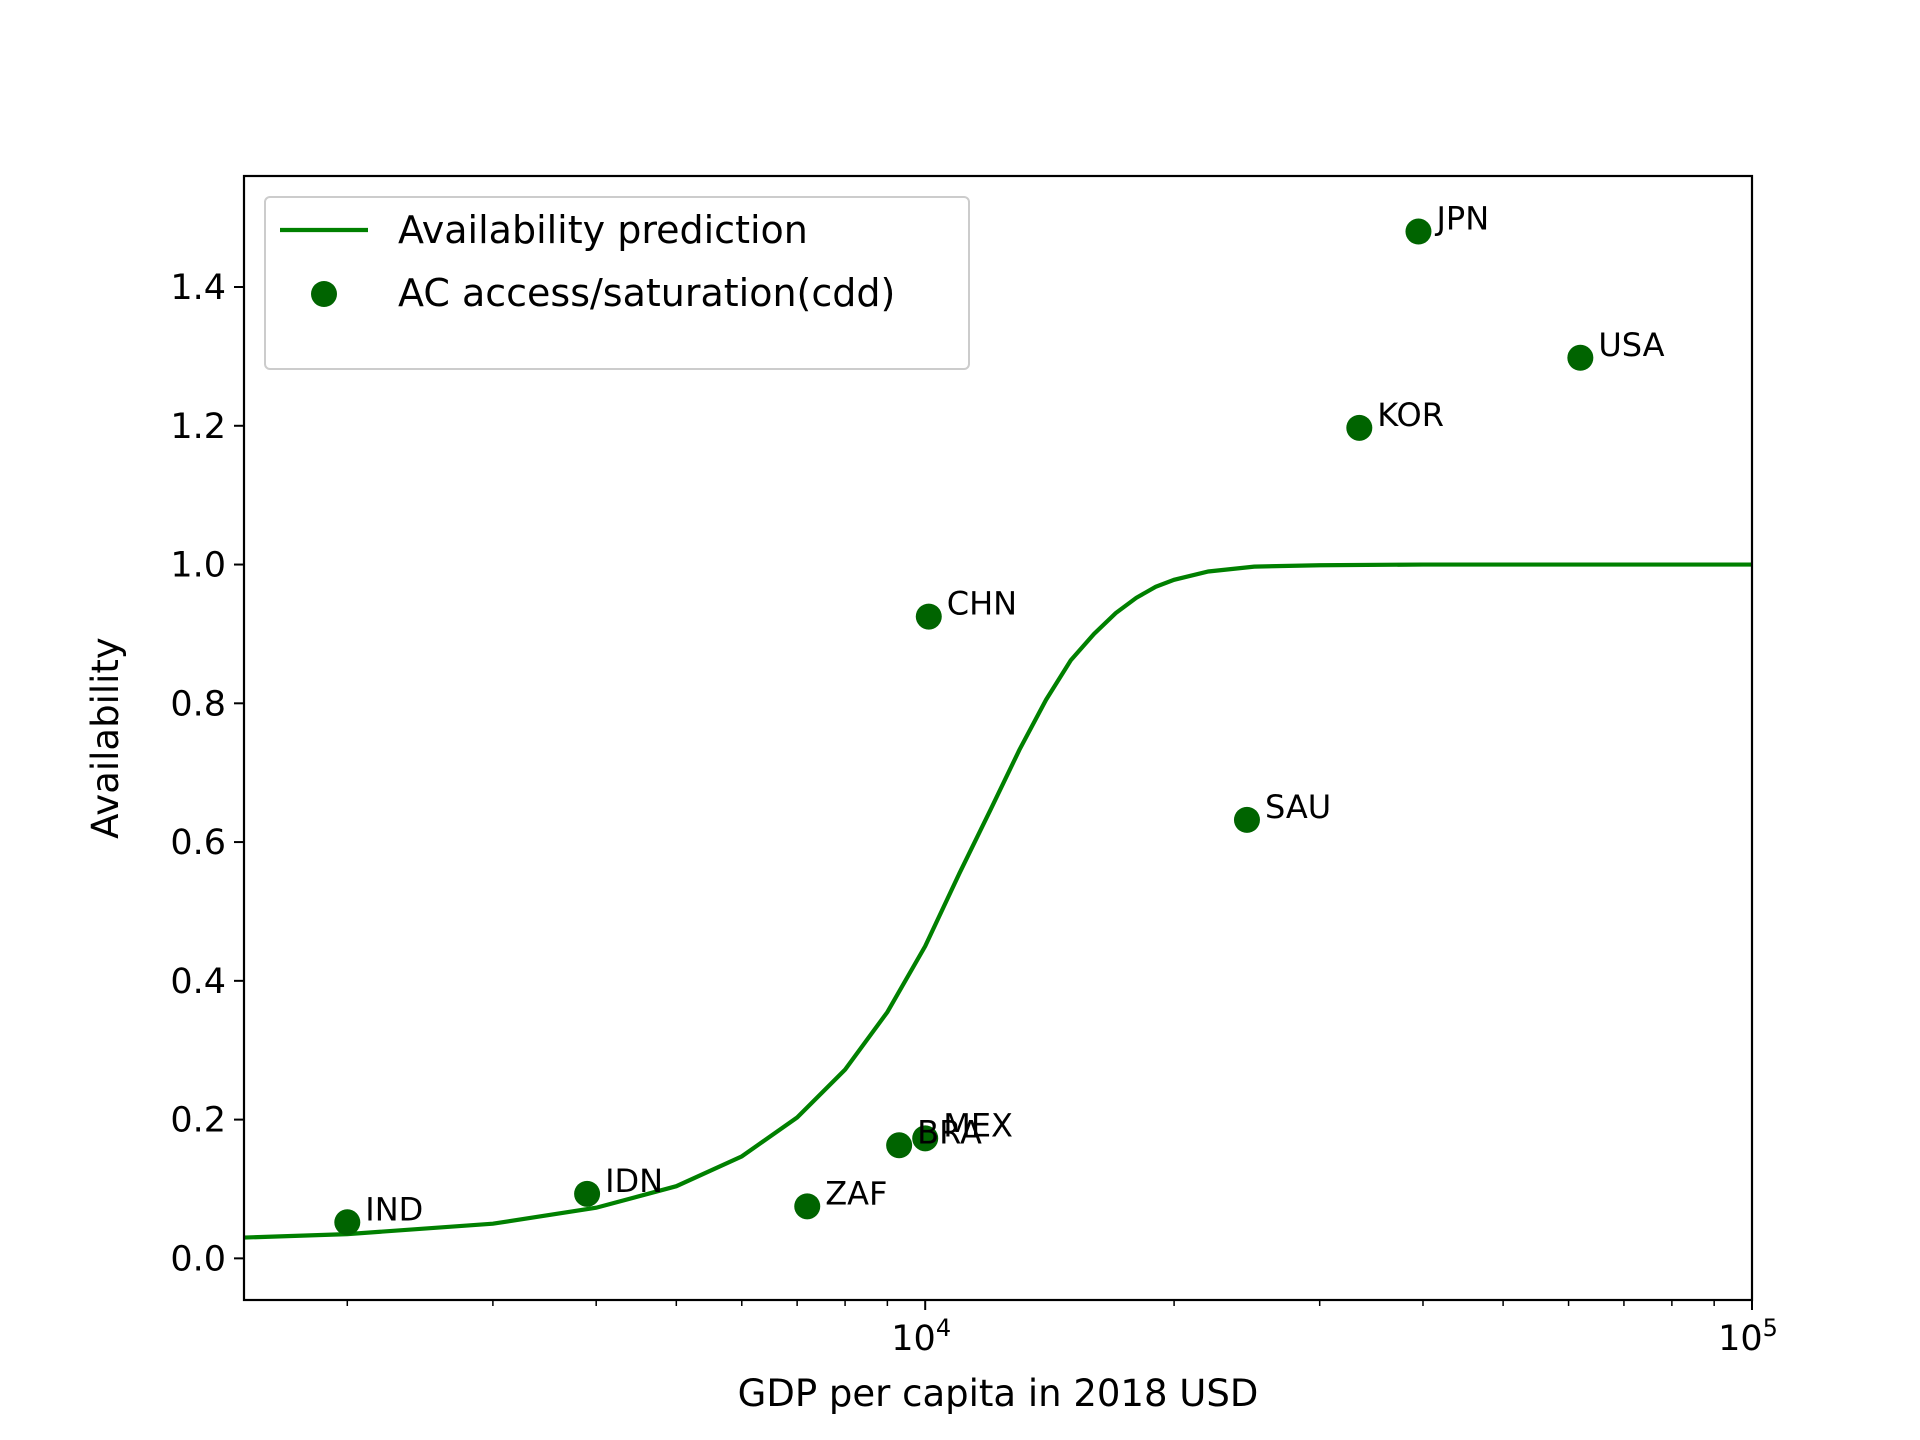  What do you see at coordinates (198, 566) in the screenshot?
I see `y-tick-label: 1.0` at bounding box center [198, 566].